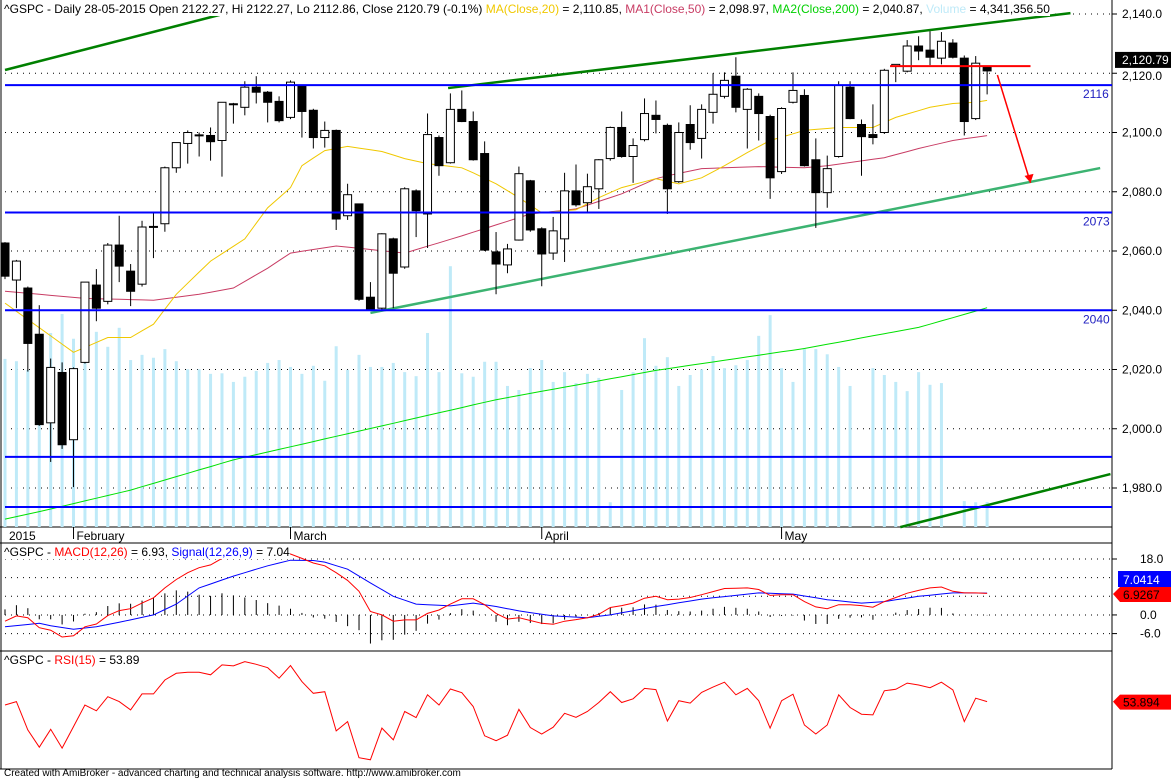  I want to click on candle-body-down, so click(850, 103).